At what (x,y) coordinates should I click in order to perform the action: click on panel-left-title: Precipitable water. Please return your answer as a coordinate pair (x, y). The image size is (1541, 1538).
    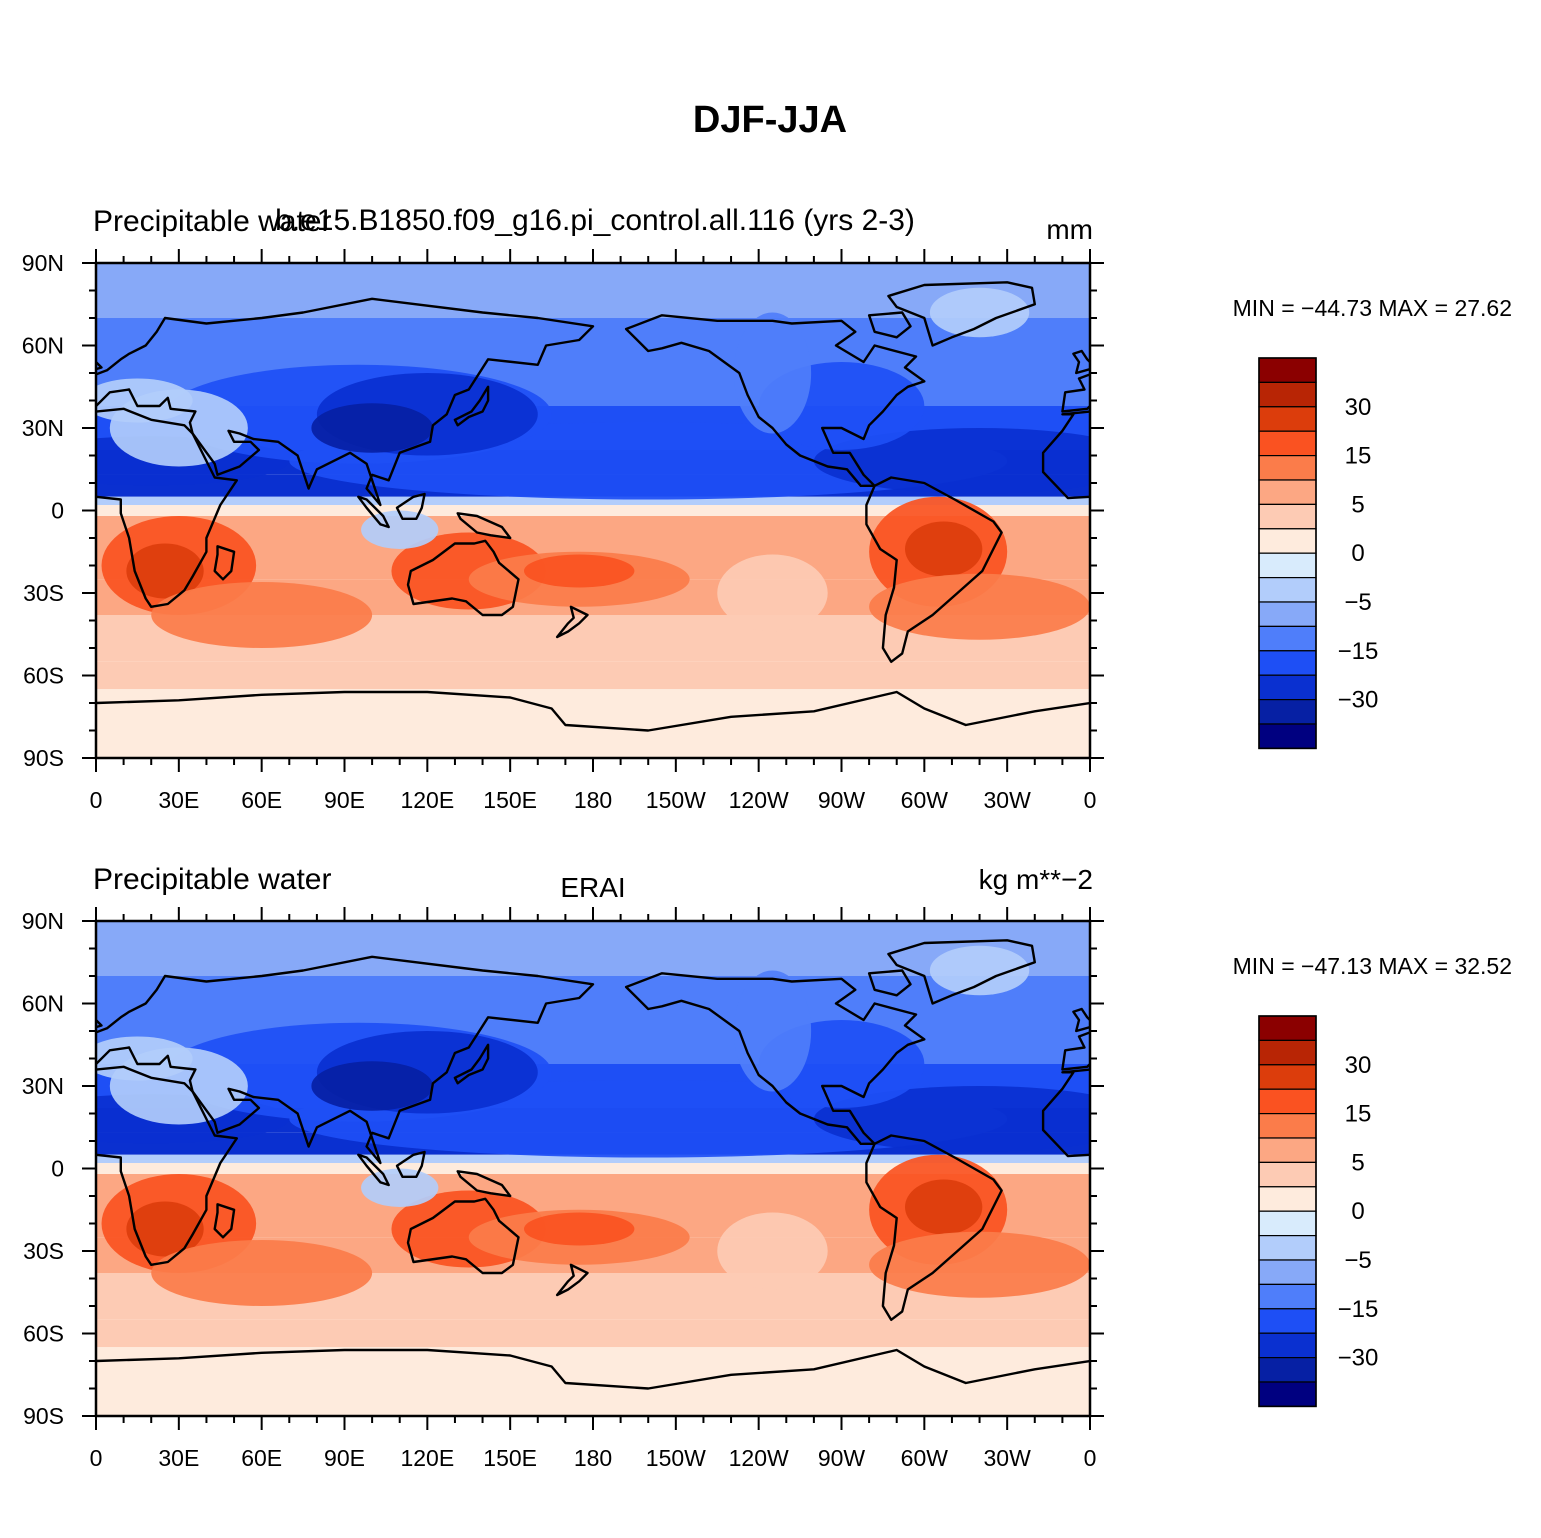
    Looking at the image, I should click on (212, 221).